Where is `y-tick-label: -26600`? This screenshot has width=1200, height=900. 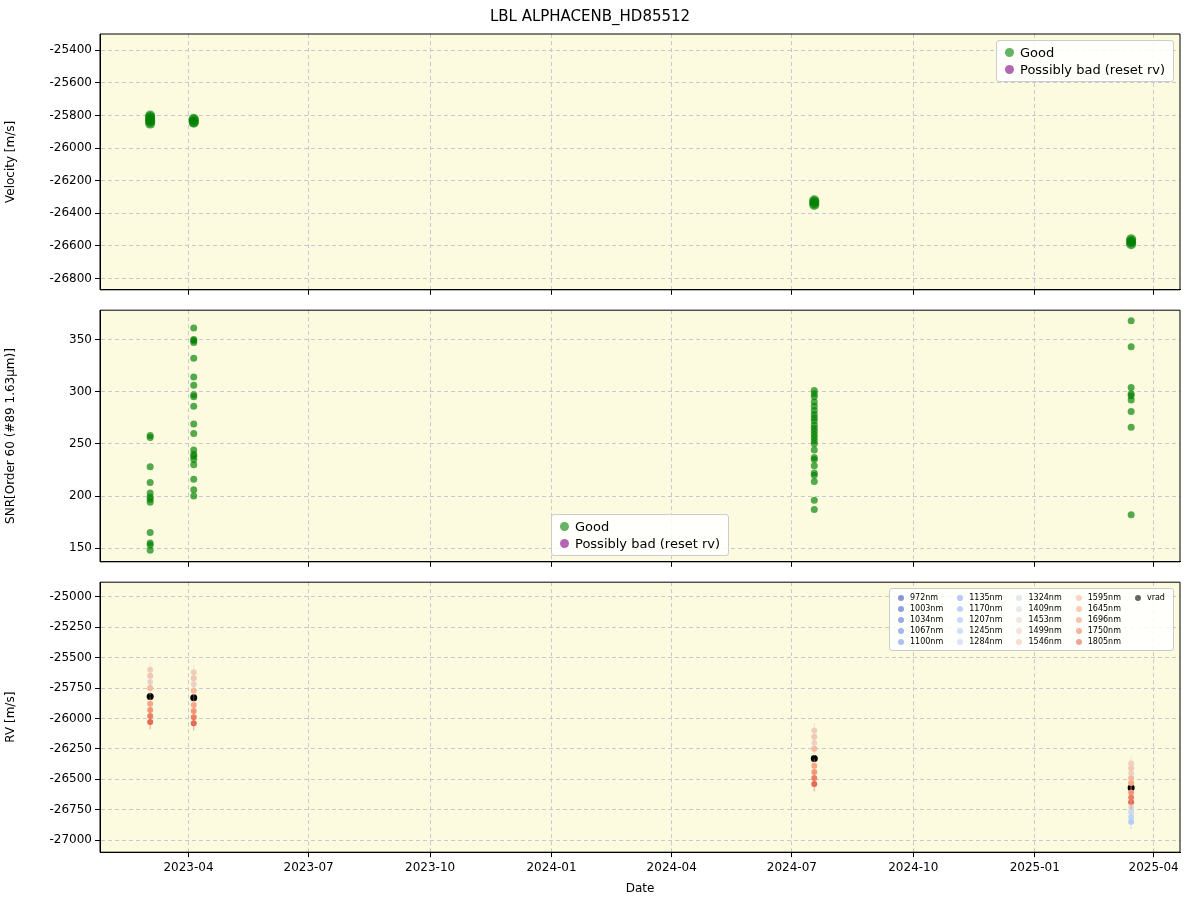 y-tick-label: -26600 is located at coordinates (70, 244).